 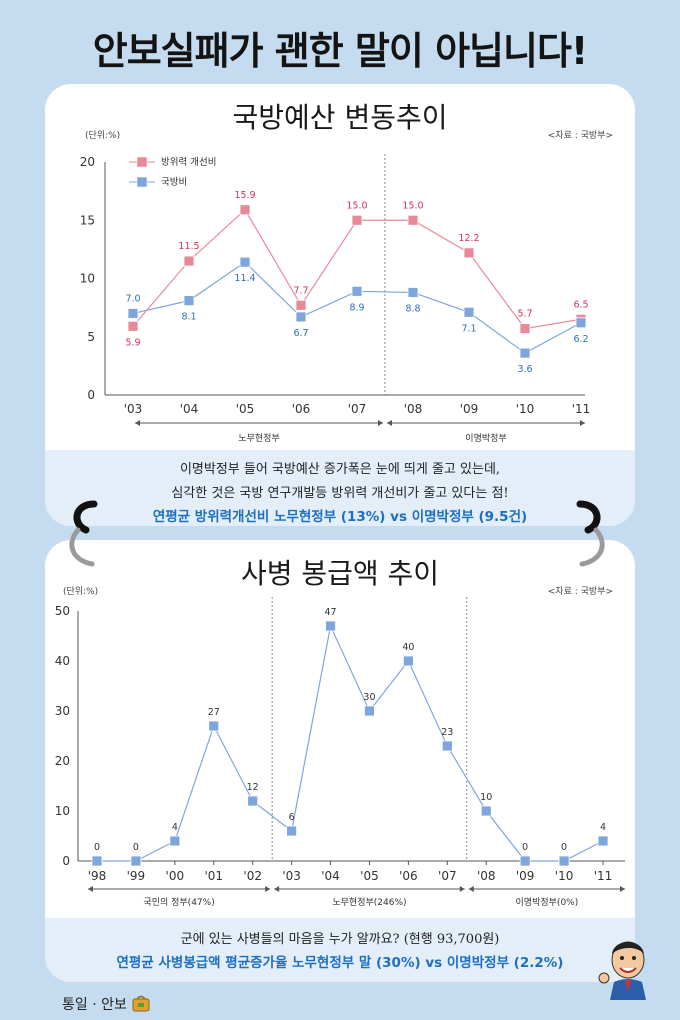 I want to click on data-label: 12, so click(x=253, y=787).